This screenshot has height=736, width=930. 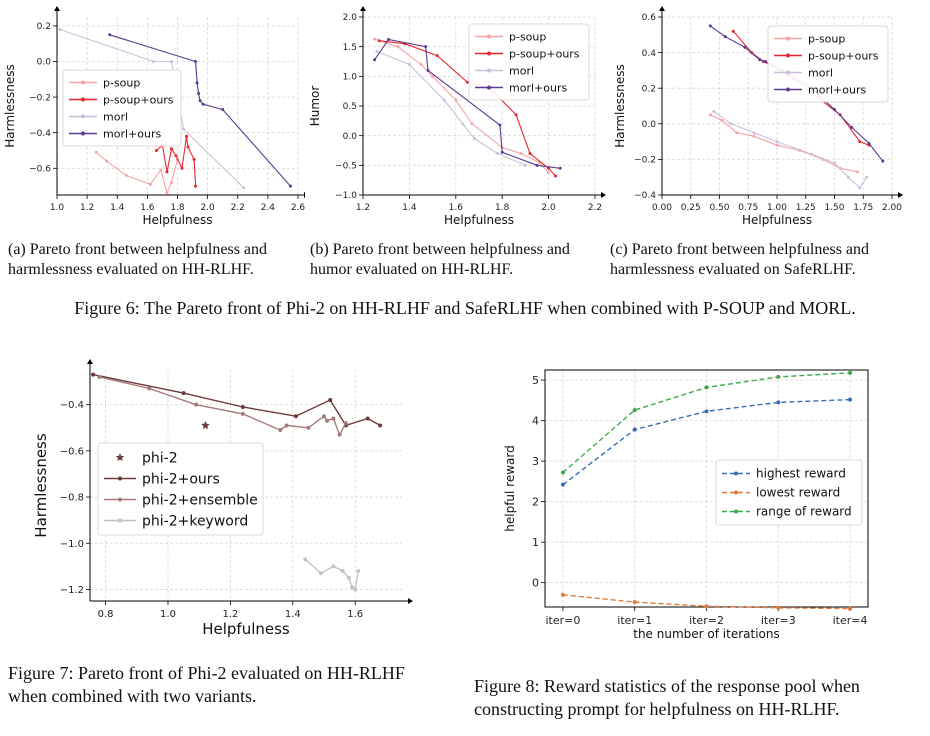 I want to click on fig6b-series-p-soup-ours-point, so click(x=556, y=176).